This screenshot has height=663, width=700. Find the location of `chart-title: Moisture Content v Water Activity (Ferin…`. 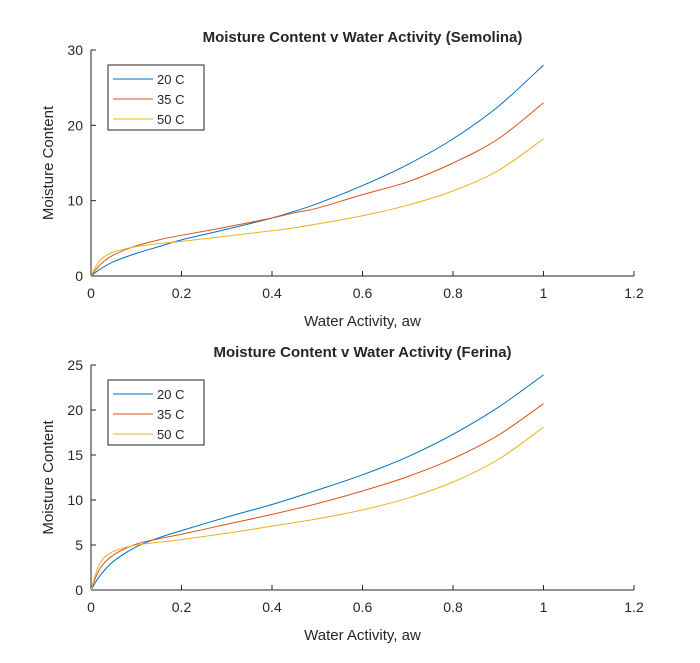

chart-title: Moisture Content v Water Activity (Ferin… is located at coordinates (362, 352).